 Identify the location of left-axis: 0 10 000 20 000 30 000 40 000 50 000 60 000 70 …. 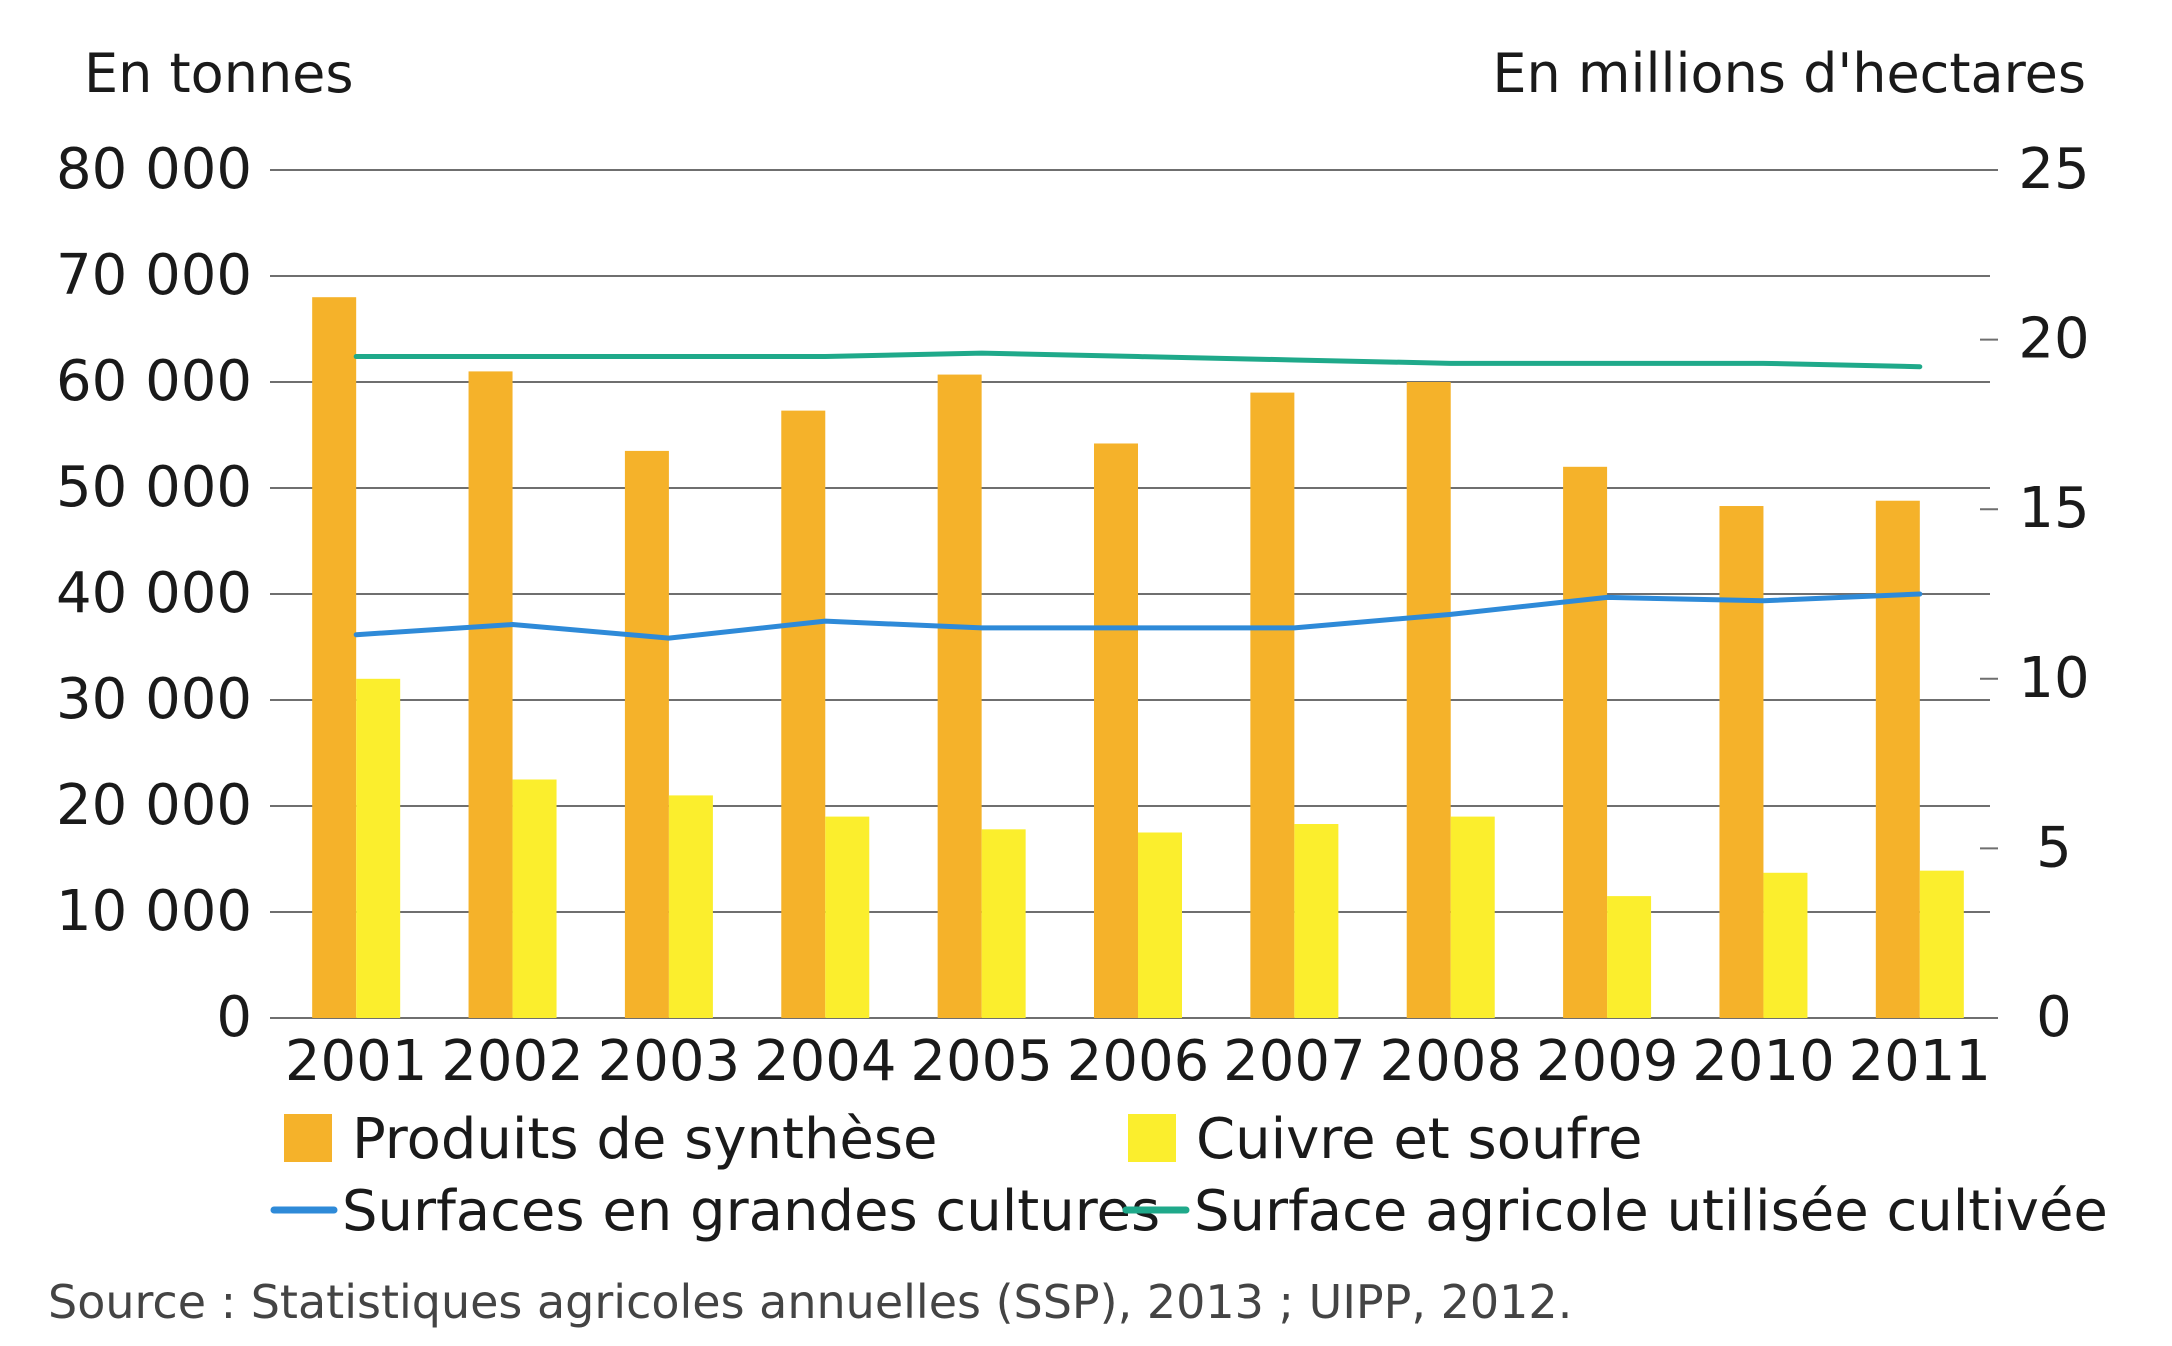
(154, 593).